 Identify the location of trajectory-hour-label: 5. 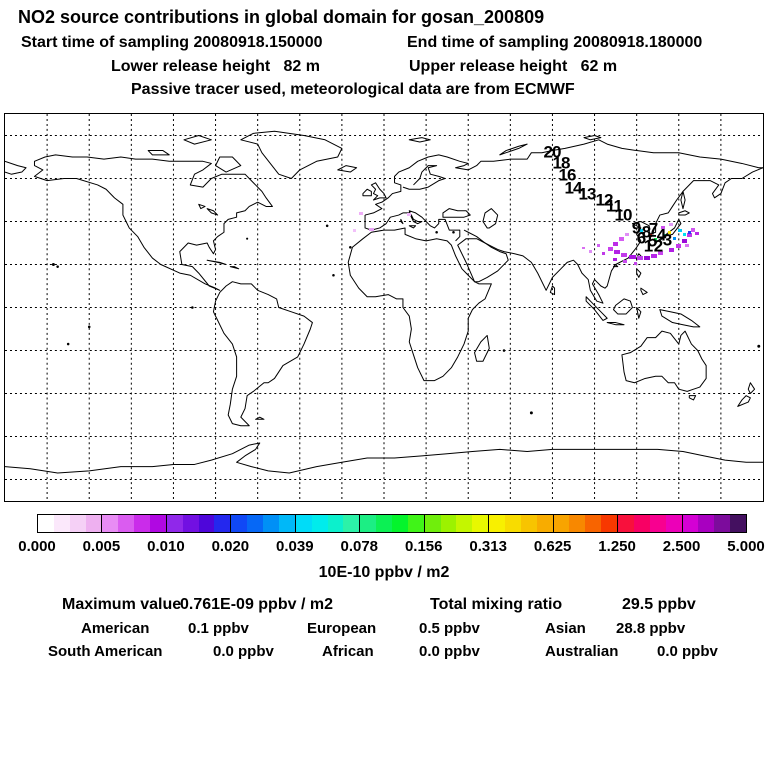
(652, 241).